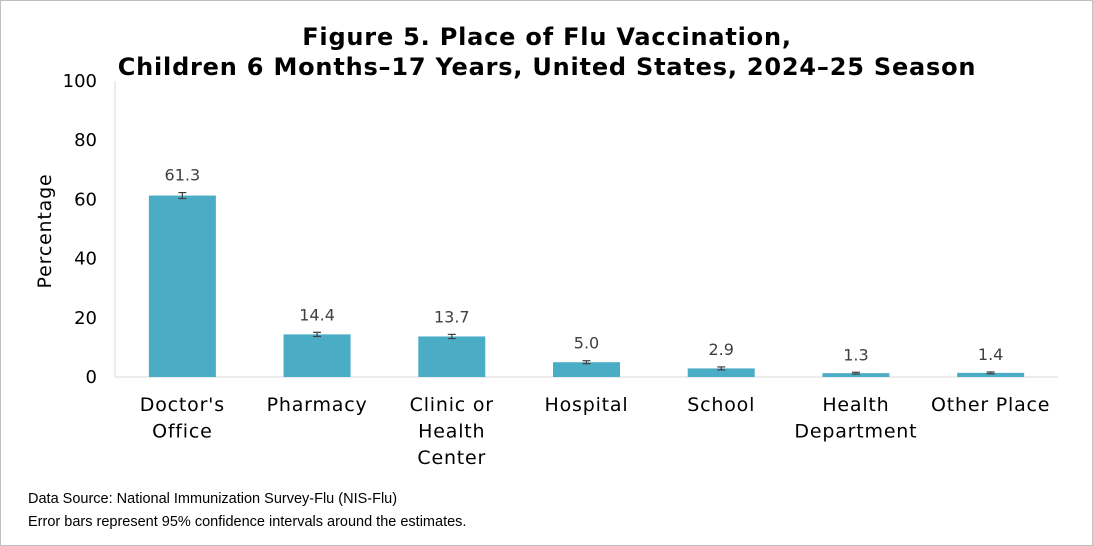  What do you see at coordinates (45, 231) in the screenshot?
I see `y-axis-label: Percentage` at bounding box center [45, 231].